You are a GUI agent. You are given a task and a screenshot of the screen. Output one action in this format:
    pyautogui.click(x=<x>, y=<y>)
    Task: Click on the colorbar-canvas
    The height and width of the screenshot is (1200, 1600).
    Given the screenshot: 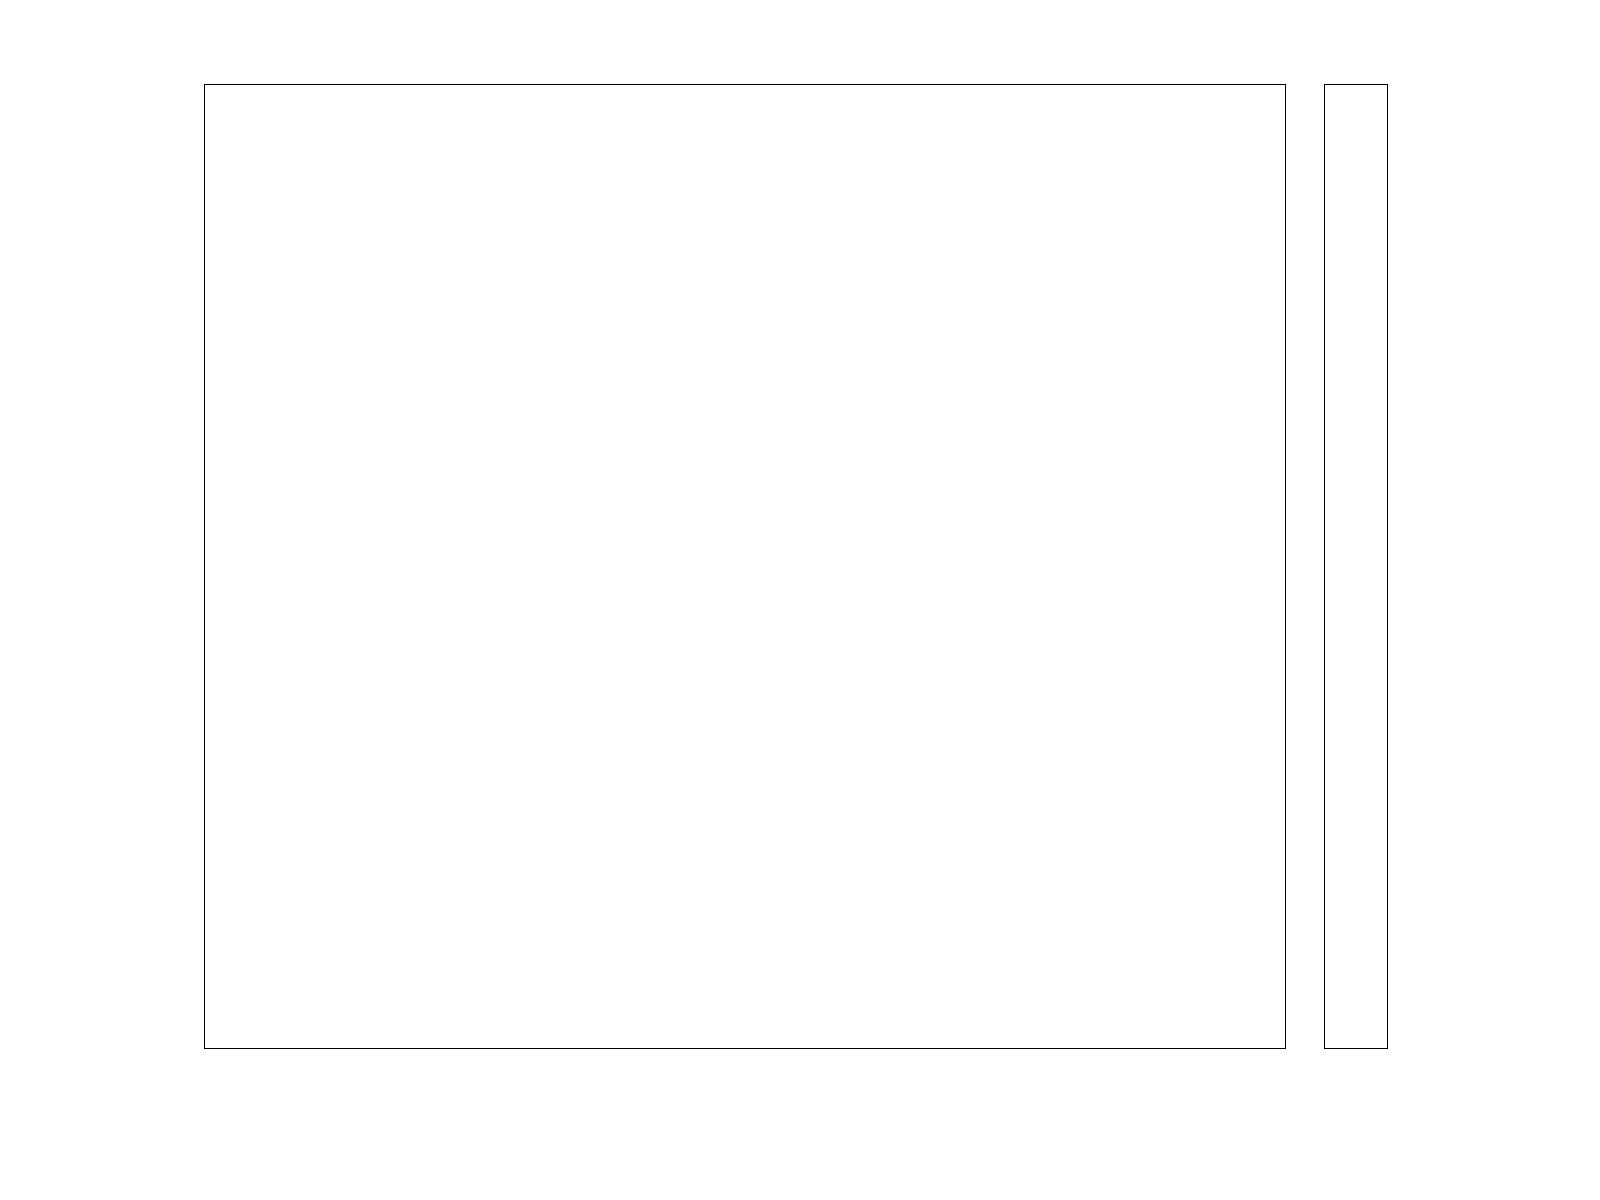 What is the action you would take?
    pyautogui.click(x=1356, y=566)
    